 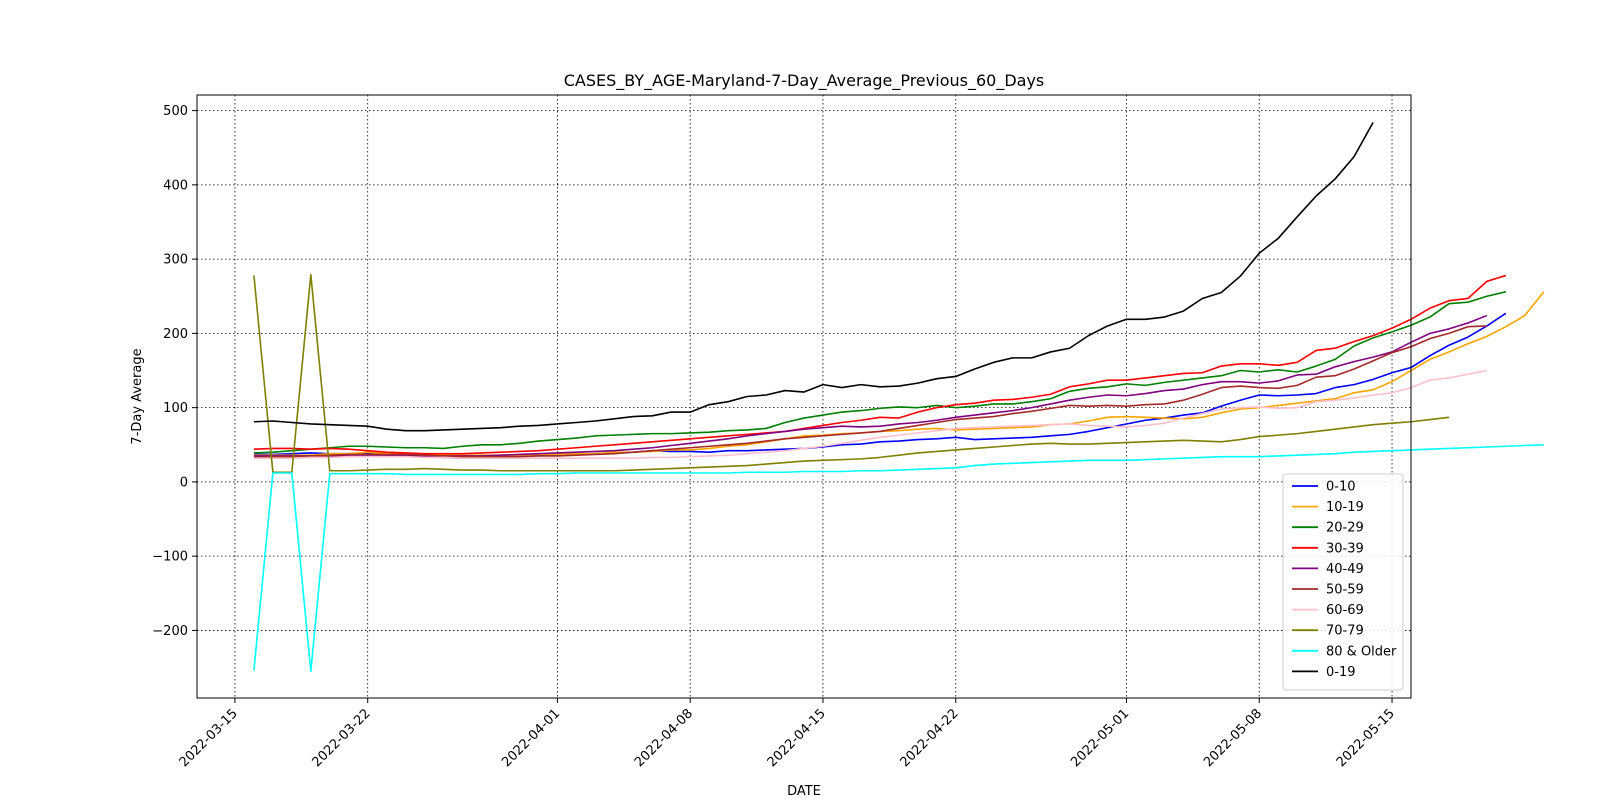 I want to click on y-tick-label: 0, so click(x=184, y=482).